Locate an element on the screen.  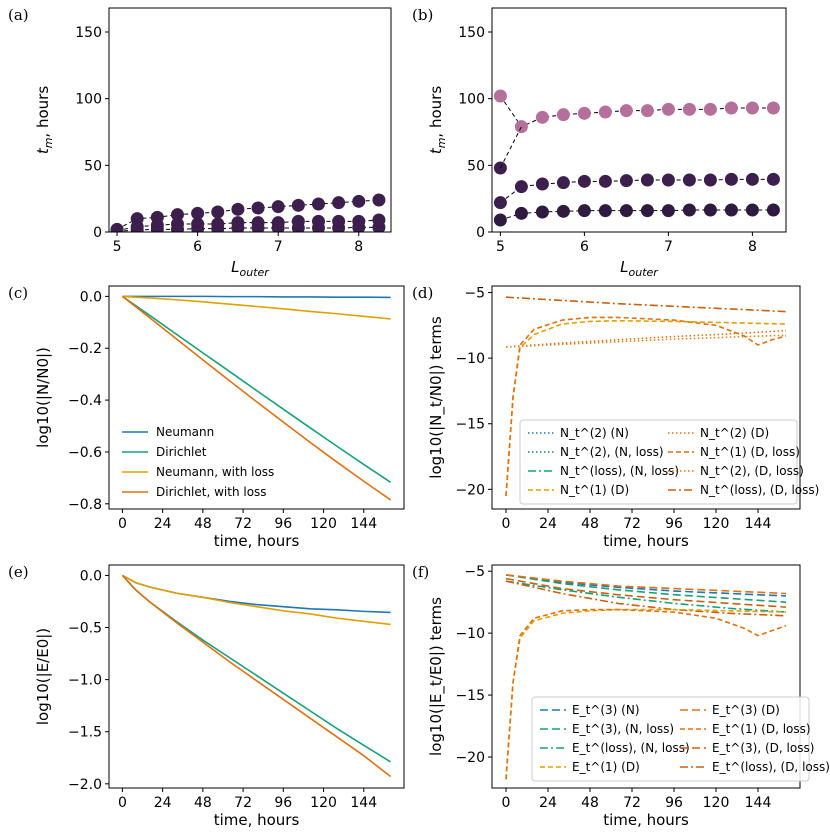
panel-label: (b) is located at coordinates (422, 15).